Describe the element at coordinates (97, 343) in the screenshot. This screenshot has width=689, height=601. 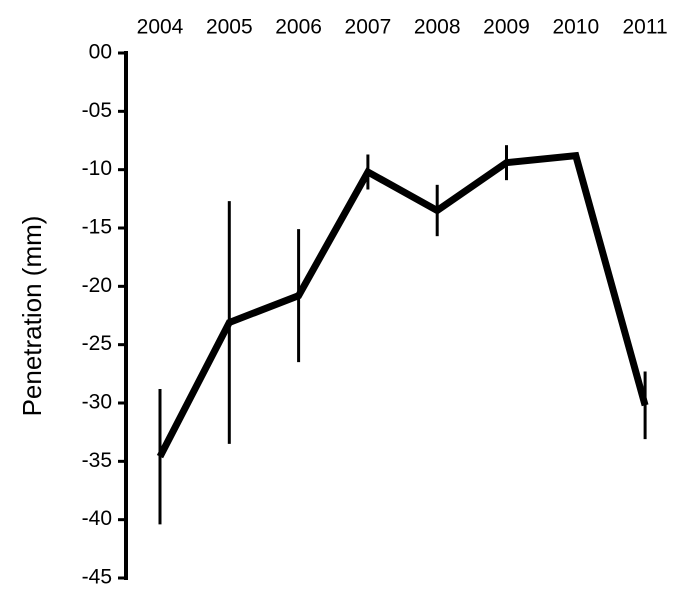
I see `y-tick-label: -25` at that location.